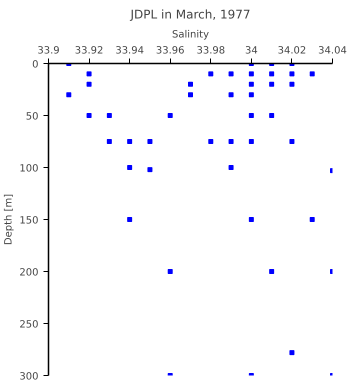 This screenshot has width=349, height=384. What do you see at coordinates (190, 15) in the screenshot?
I see `chart-title: JDPL in March, 1977` at bounding box center [190, 15].